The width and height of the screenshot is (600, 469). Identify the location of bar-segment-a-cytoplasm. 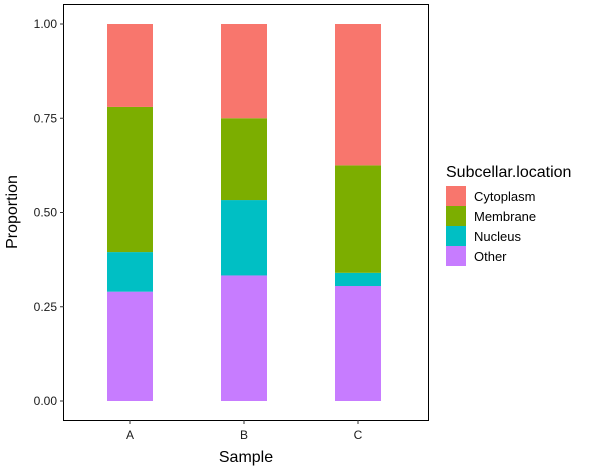
(130, 65).